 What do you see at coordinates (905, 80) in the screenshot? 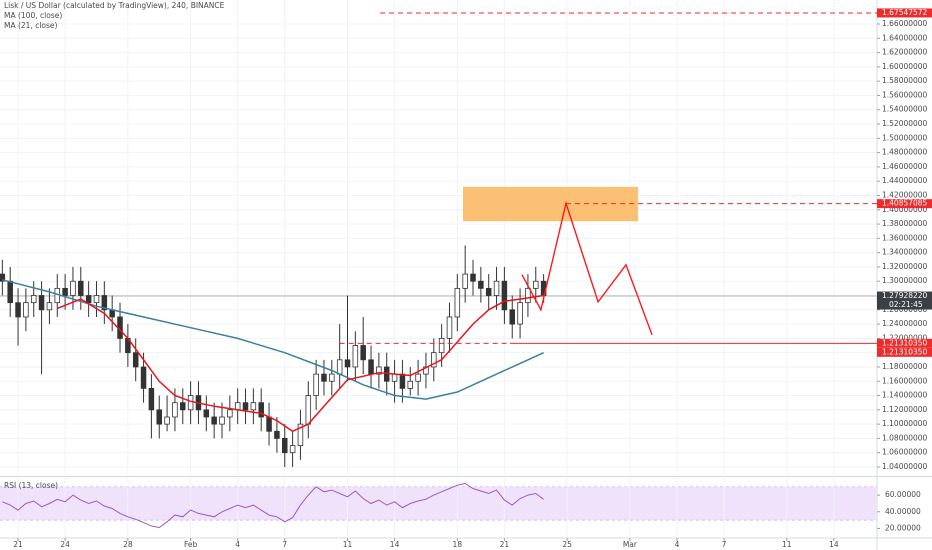
I see `y-tick-label: 1.58000000` at bounding box center [905, 80].